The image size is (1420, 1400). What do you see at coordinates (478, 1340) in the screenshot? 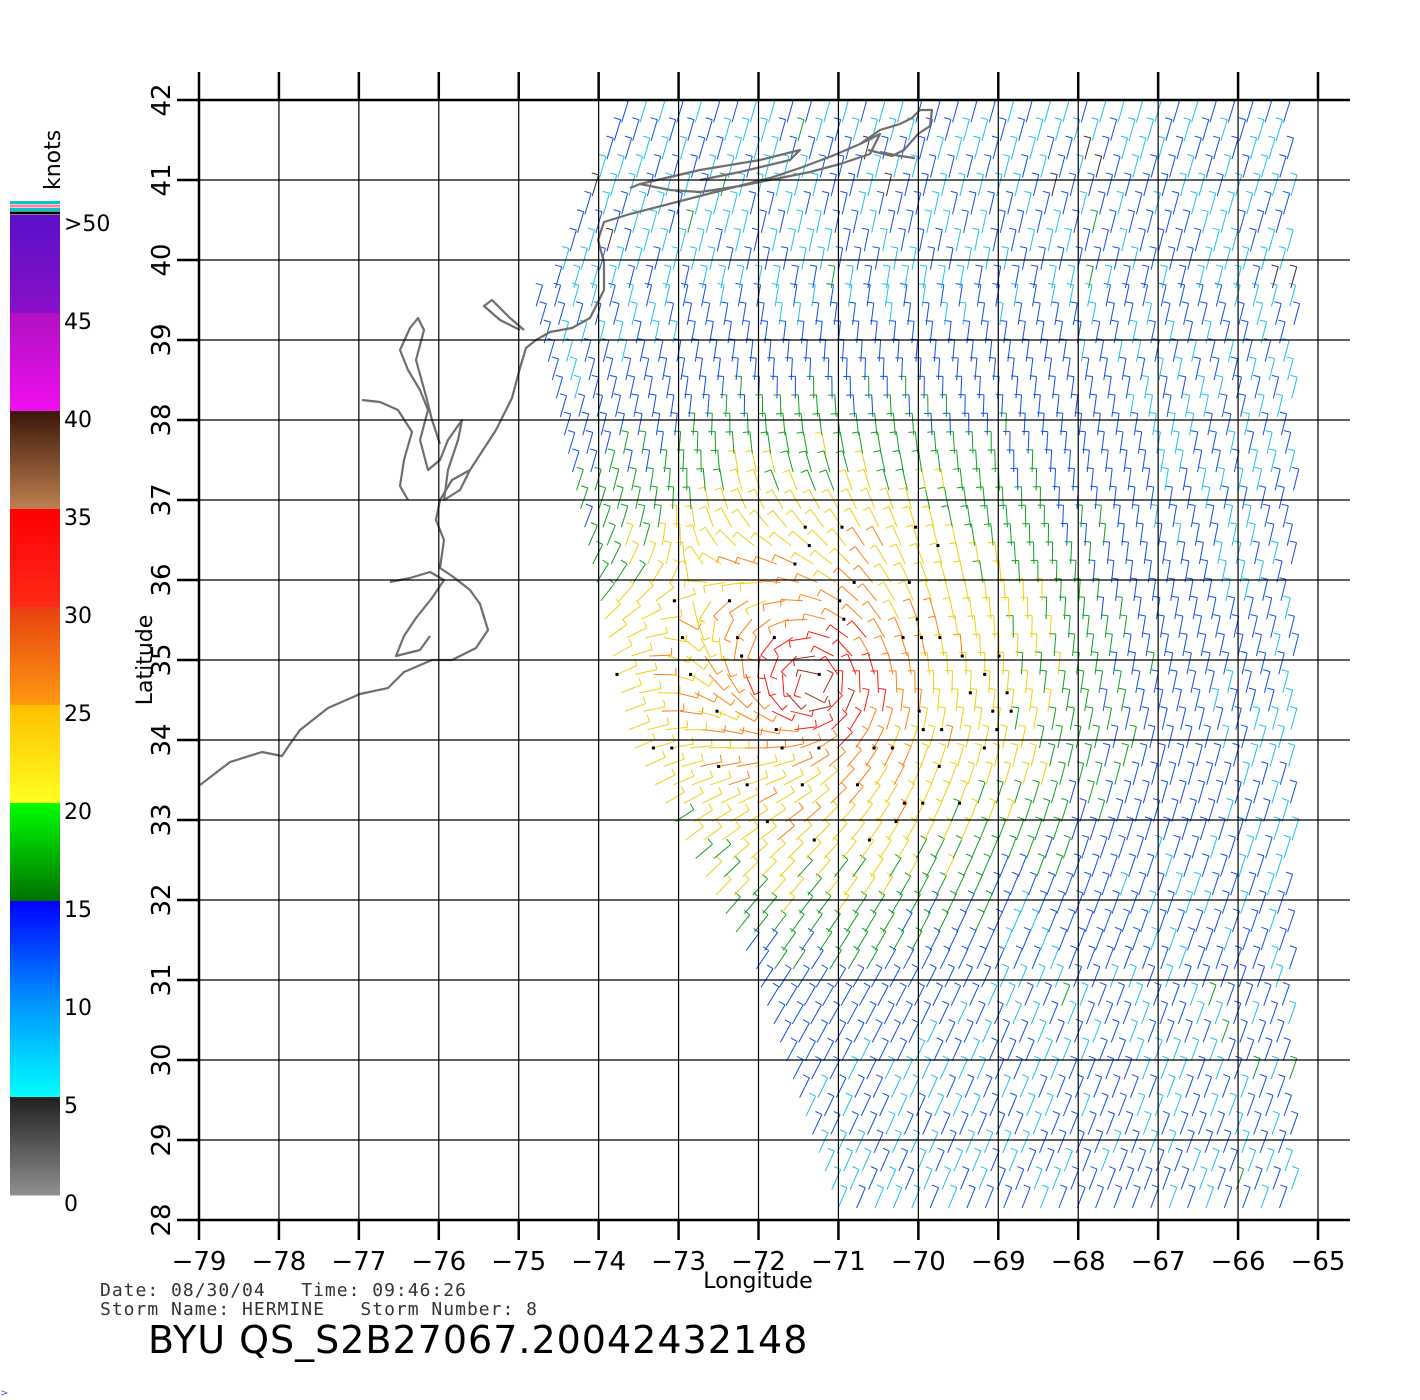
I see `product-id: BYU QS_S2B27067.20042432148` at bounding box center [478, 1340].